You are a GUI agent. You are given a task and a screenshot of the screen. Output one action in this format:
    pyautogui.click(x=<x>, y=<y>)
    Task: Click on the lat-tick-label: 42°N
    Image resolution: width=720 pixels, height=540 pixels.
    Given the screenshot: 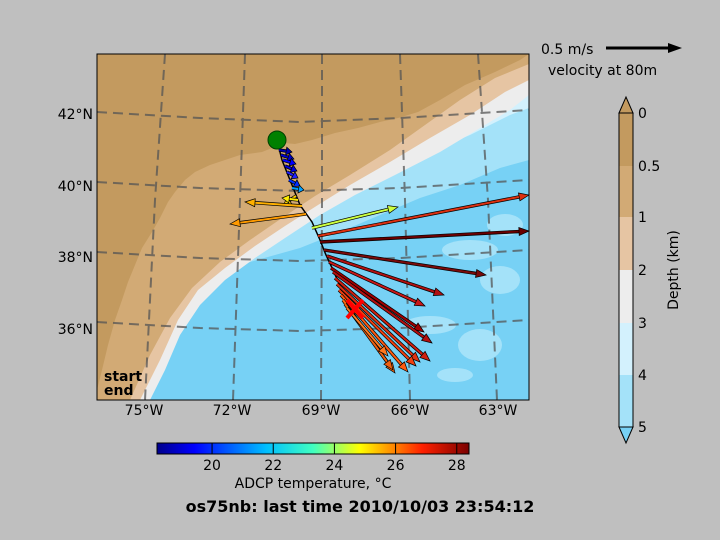 What is the action you would take?
    pyautogui.click(x=75, y=115)
    